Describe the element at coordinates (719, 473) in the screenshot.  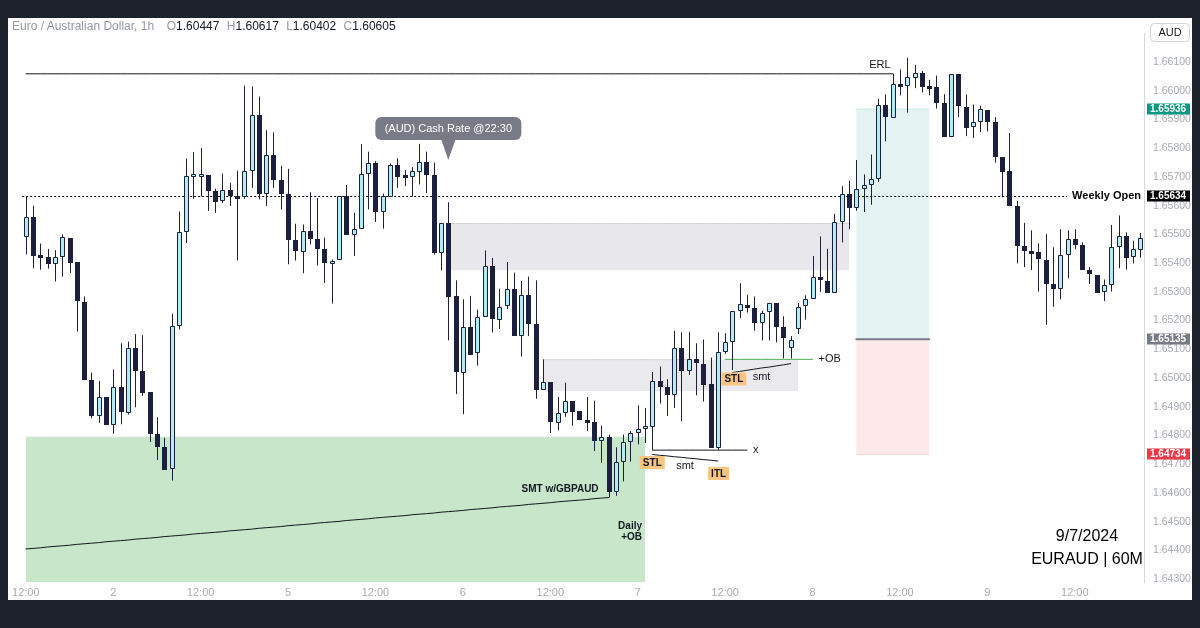
I see `annotation: ITL` at that location.